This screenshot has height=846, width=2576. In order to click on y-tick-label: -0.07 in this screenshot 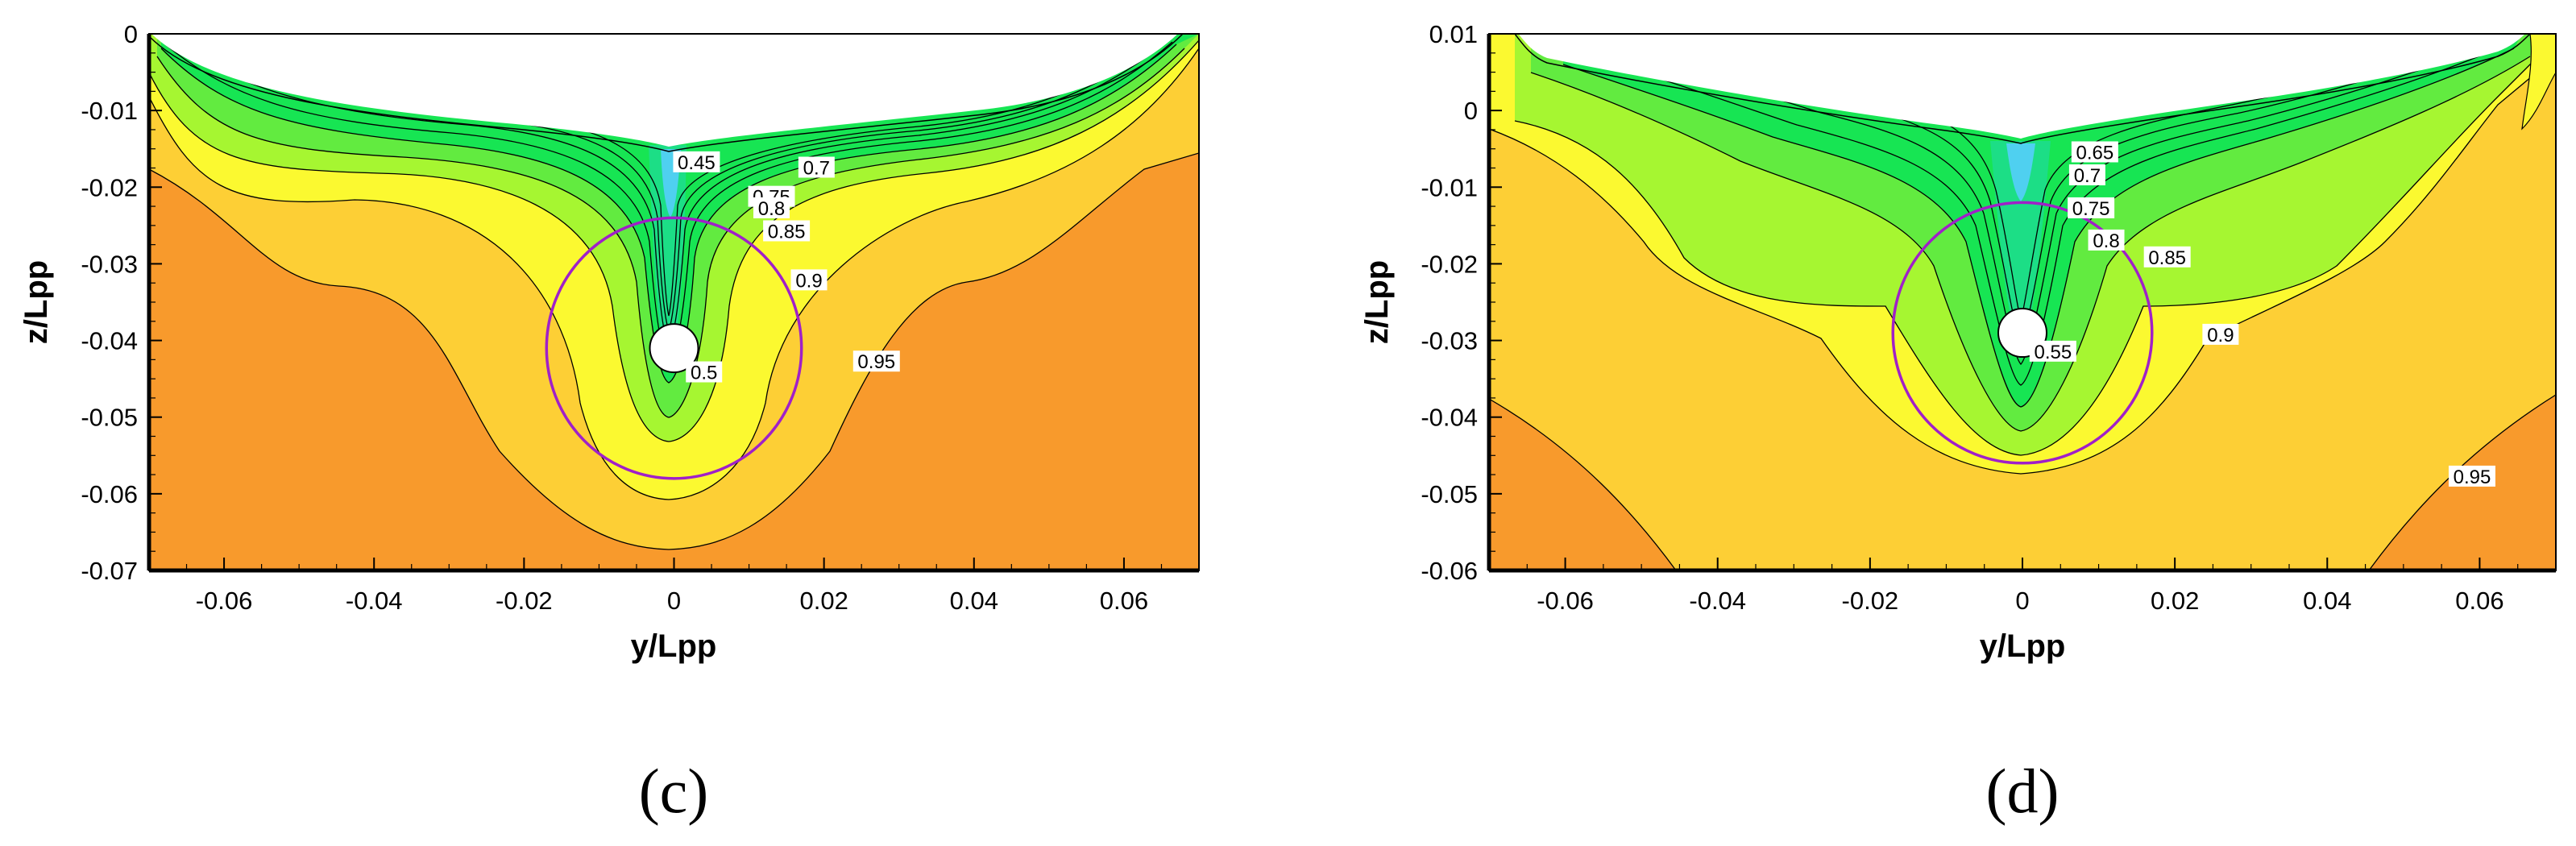, I will do `click(110, 571)`.